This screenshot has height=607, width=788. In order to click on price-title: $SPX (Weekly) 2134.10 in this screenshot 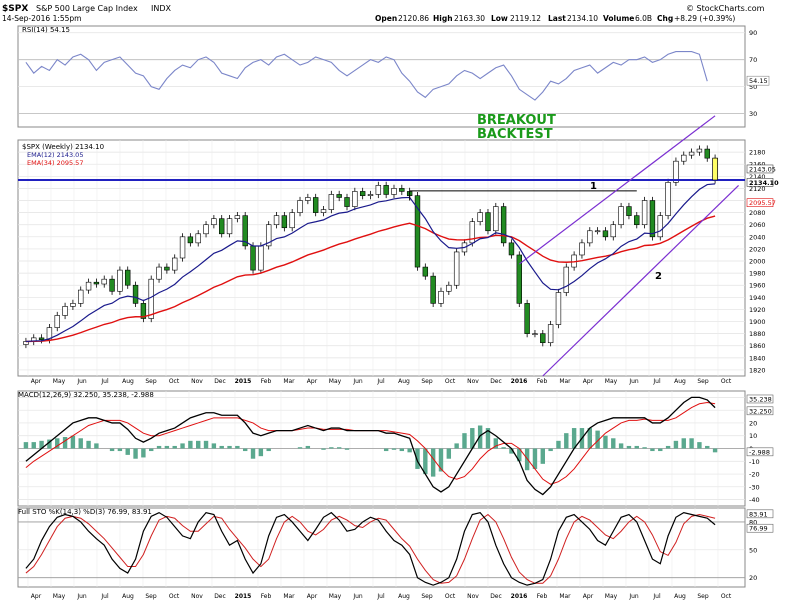, I will do `click(63, 147)`.